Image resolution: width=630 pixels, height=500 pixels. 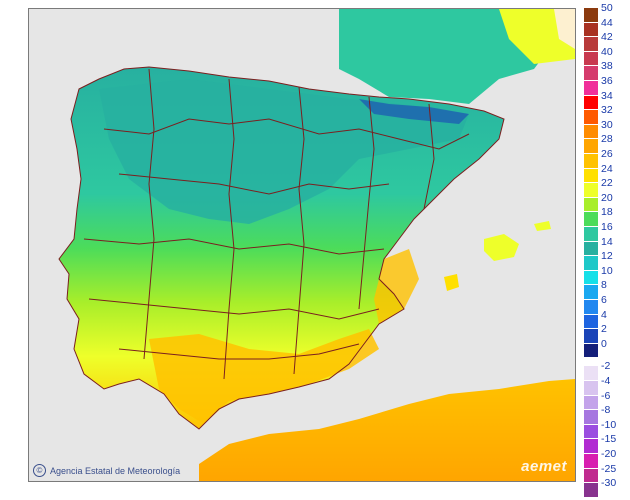 I want to click on france-east-land, so click(x=537, y=36).